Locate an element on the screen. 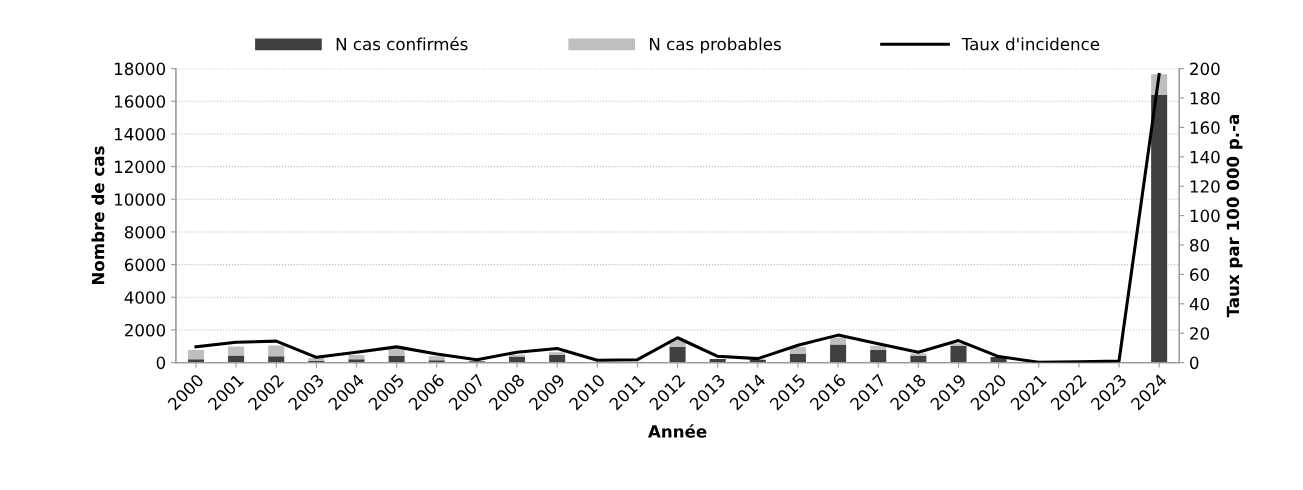  legend-label: N cas confirmés is located at coordinates (402, 43).